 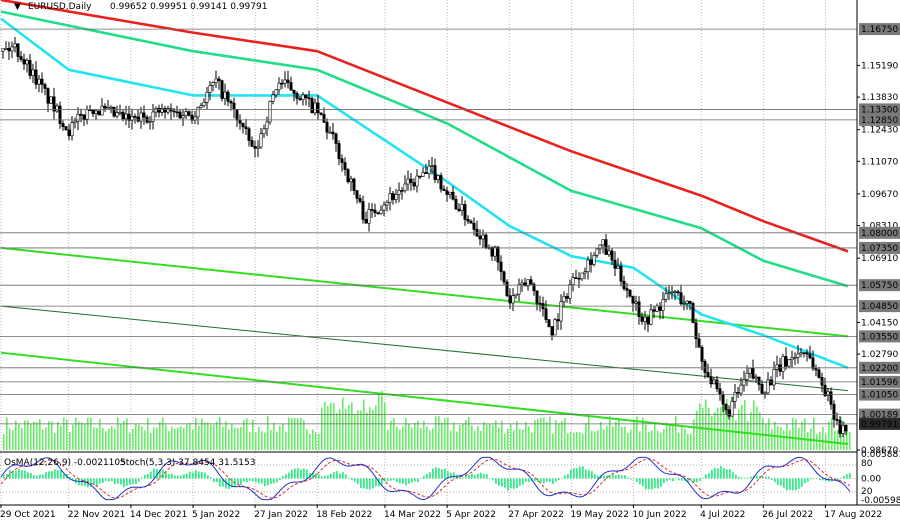 I want to click on price-label-1.15190: 1.15190, so click(x=879, y=66).